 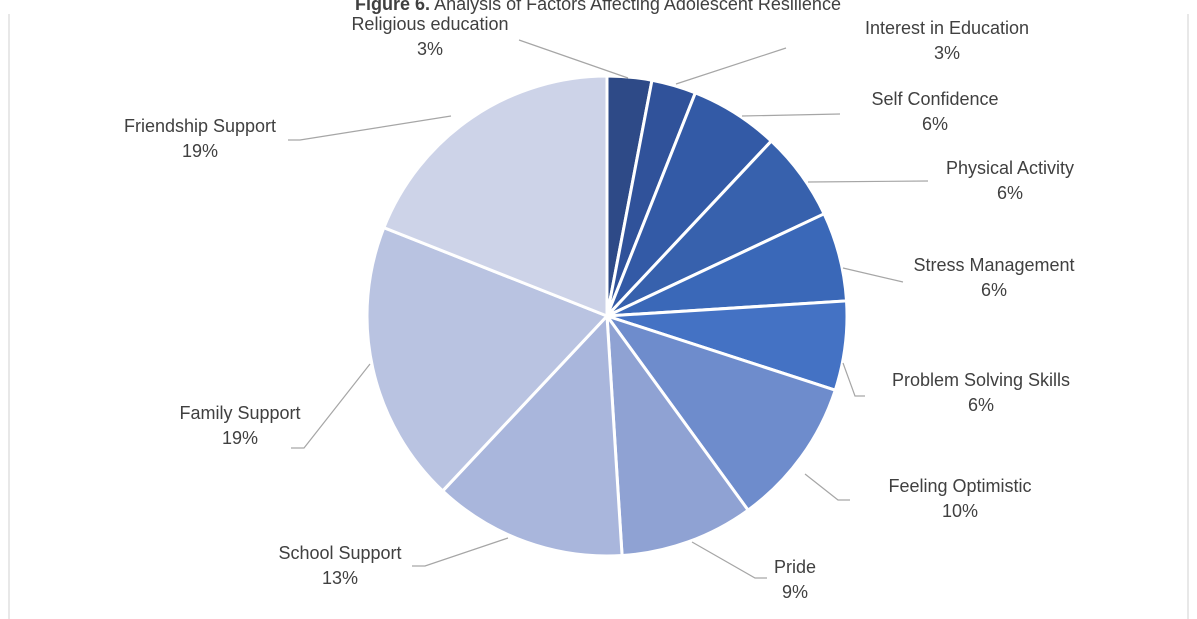 I want to click on pie-slice-school-support, so click(x=532, y=435).